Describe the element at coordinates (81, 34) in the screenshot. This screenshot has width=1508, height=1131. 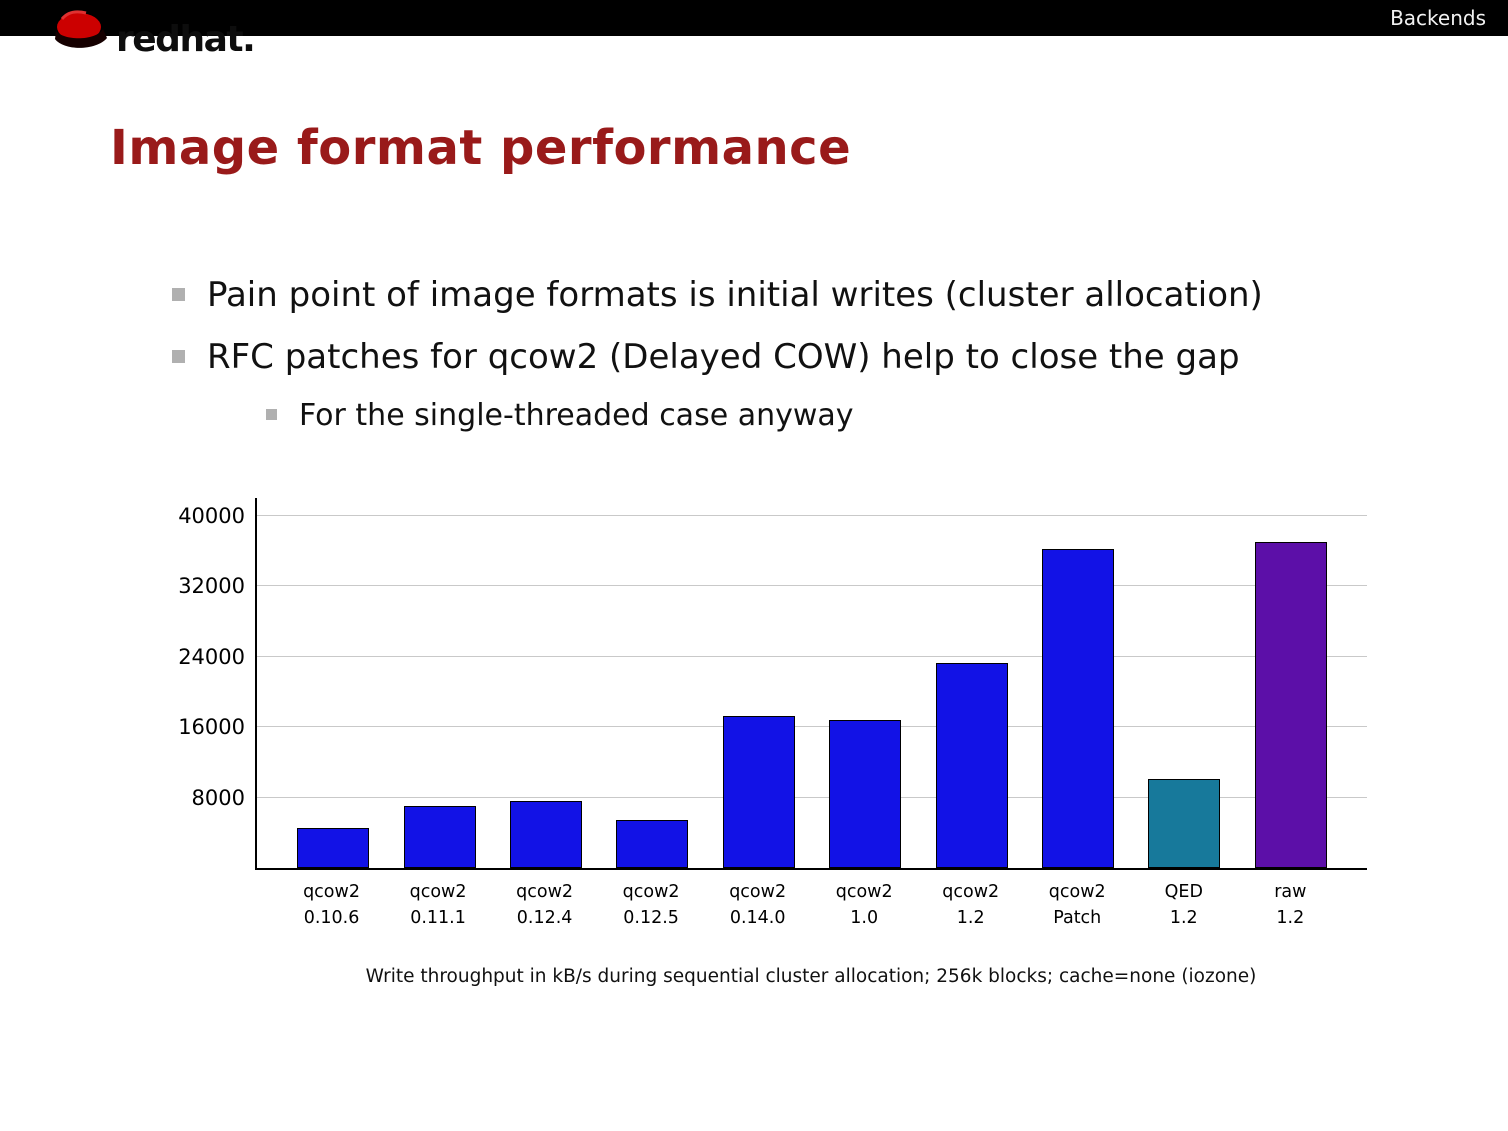
I see `redhat-hat-icon` at that location.